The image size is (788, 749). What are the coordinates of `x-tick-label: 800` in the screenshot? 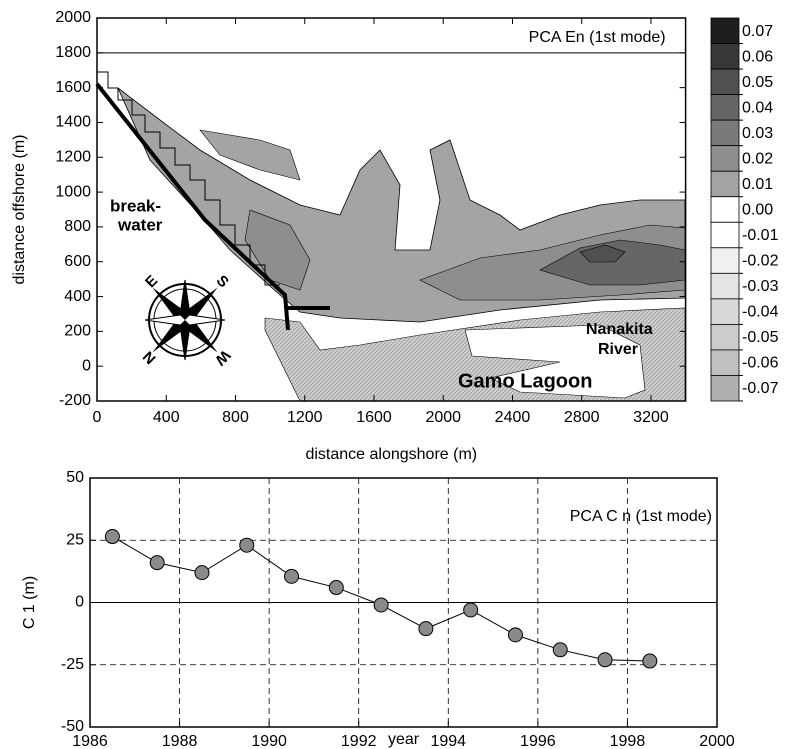 It's located at (235, 417).